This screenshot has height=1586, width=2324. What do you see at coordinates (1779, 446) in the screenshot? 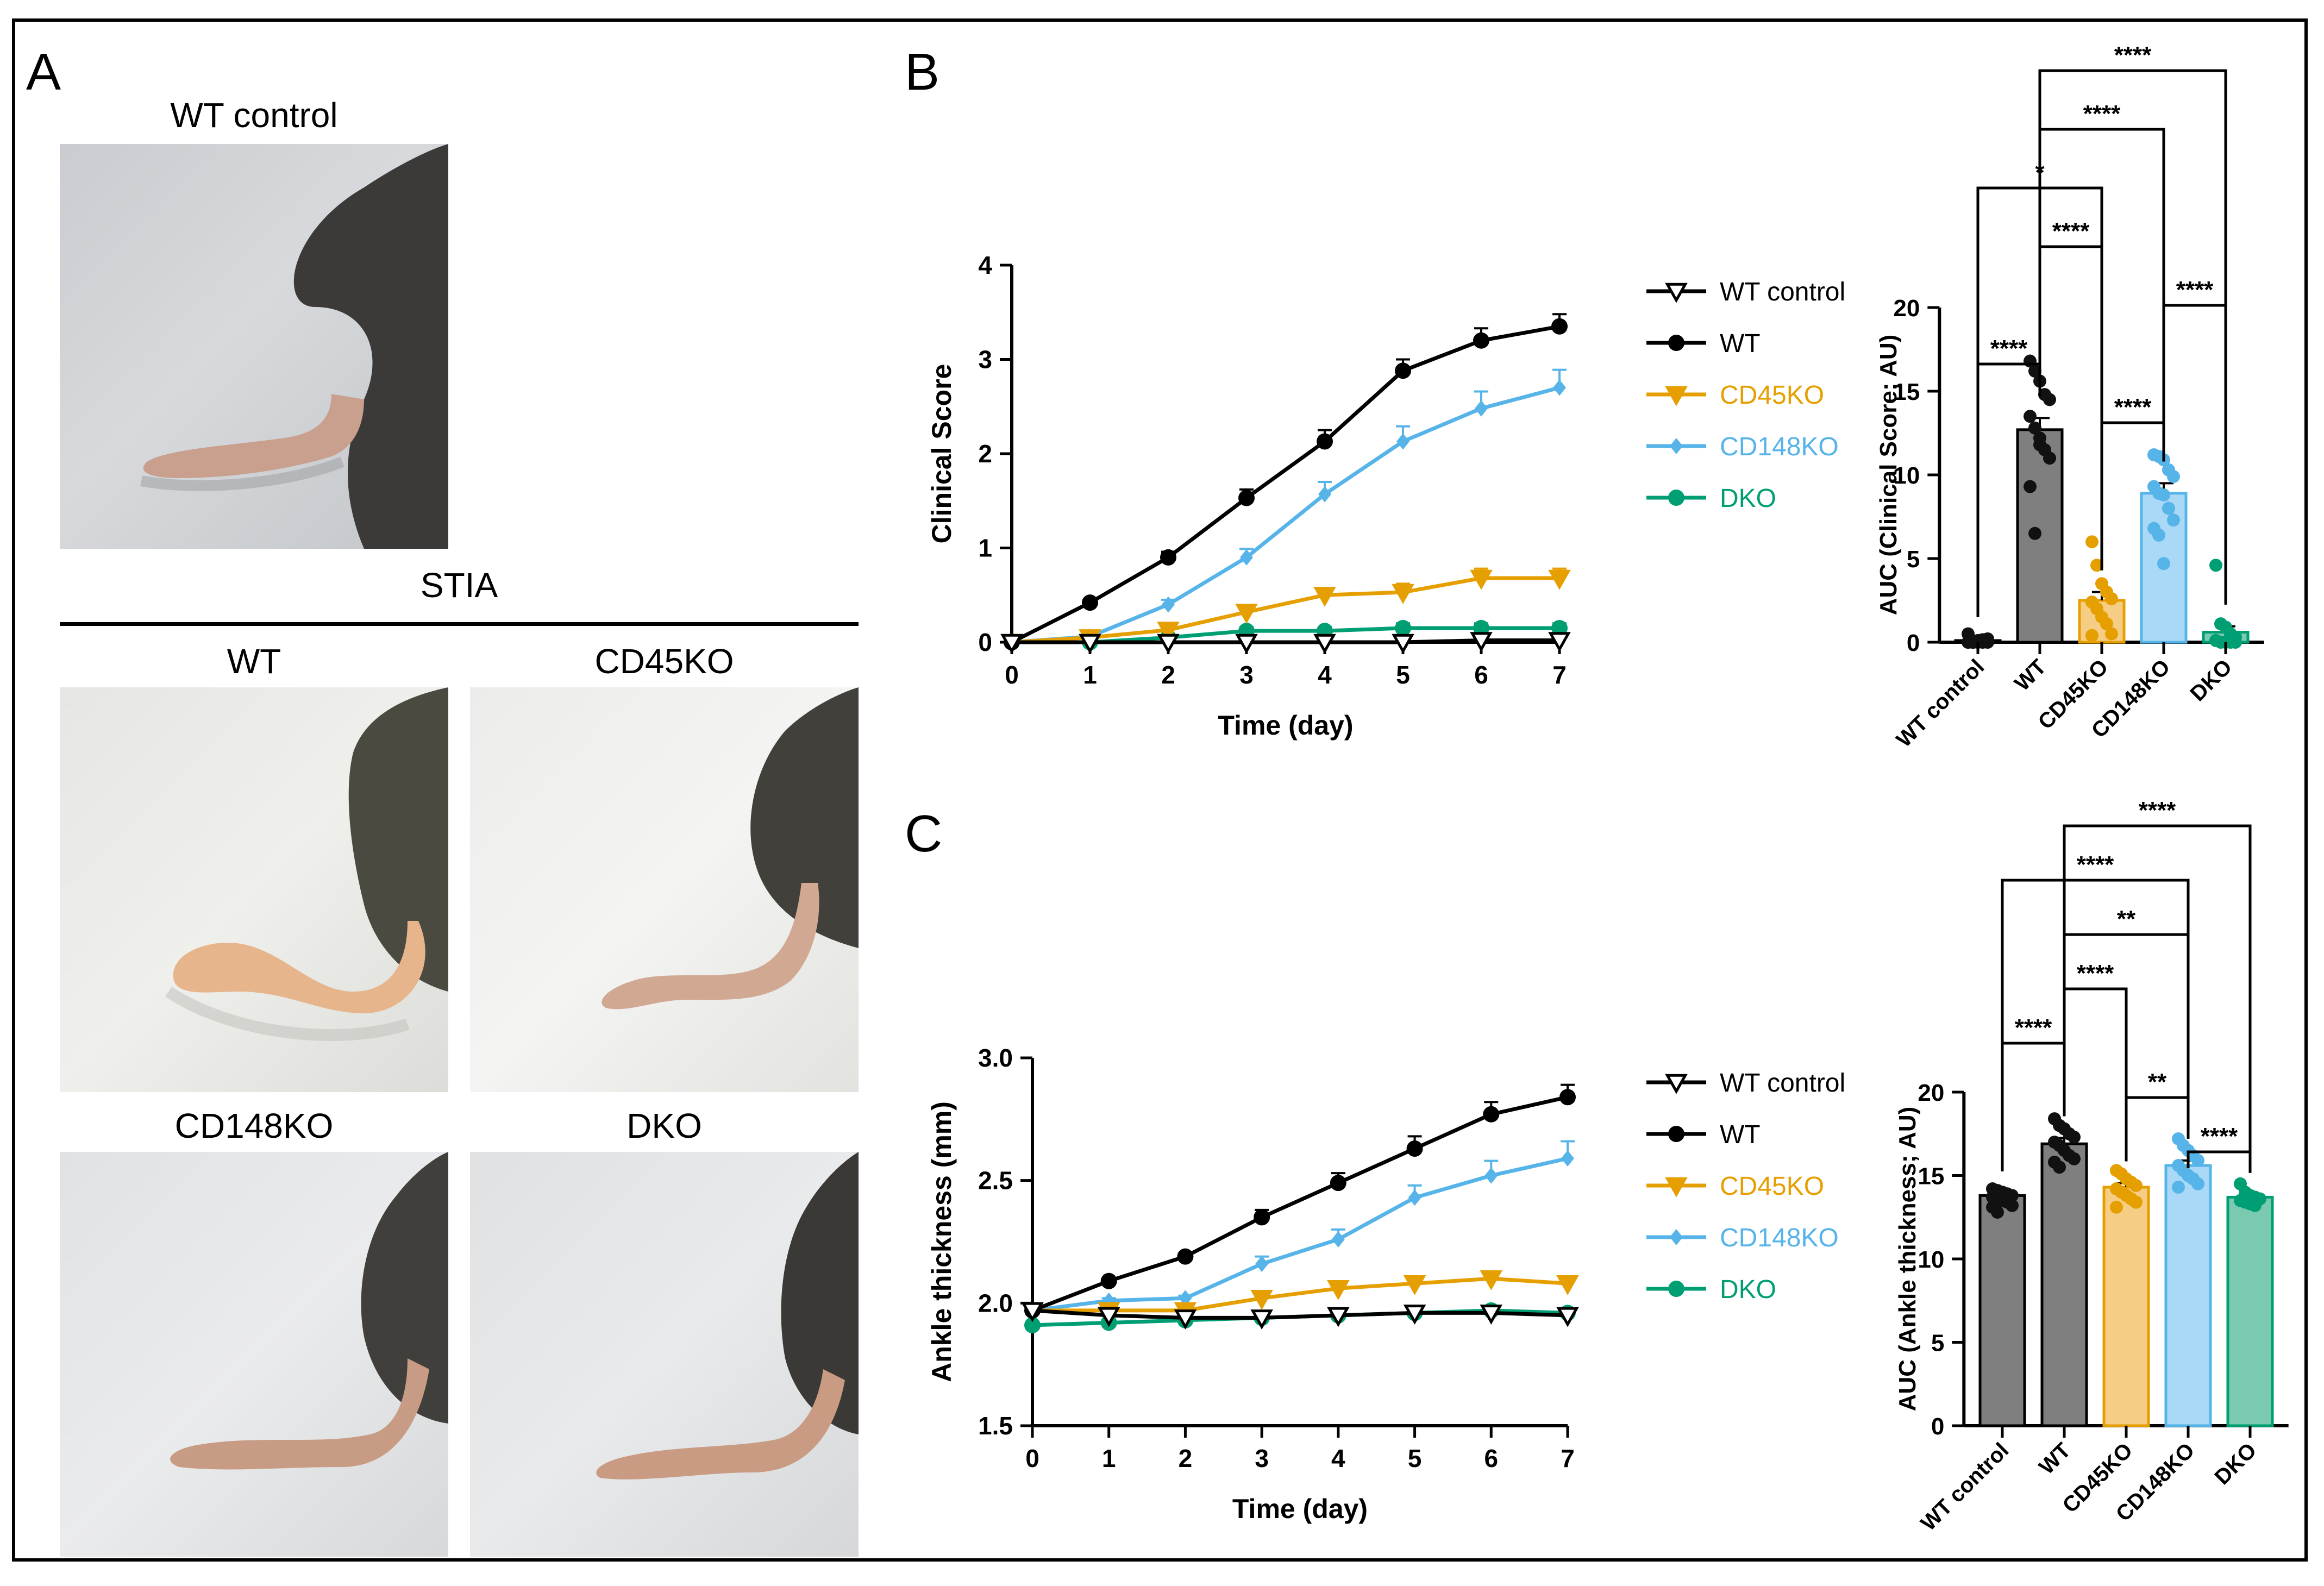
I see `legend-label: CD148KO` at bounding box center [1779, 446].